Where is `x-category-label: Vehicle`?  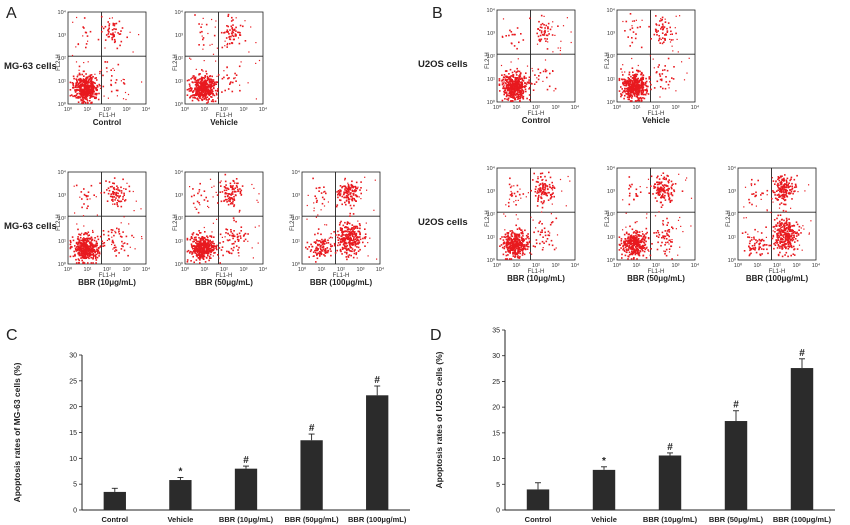
x-category-label: Vehicle is located at coordinates (604, 519).